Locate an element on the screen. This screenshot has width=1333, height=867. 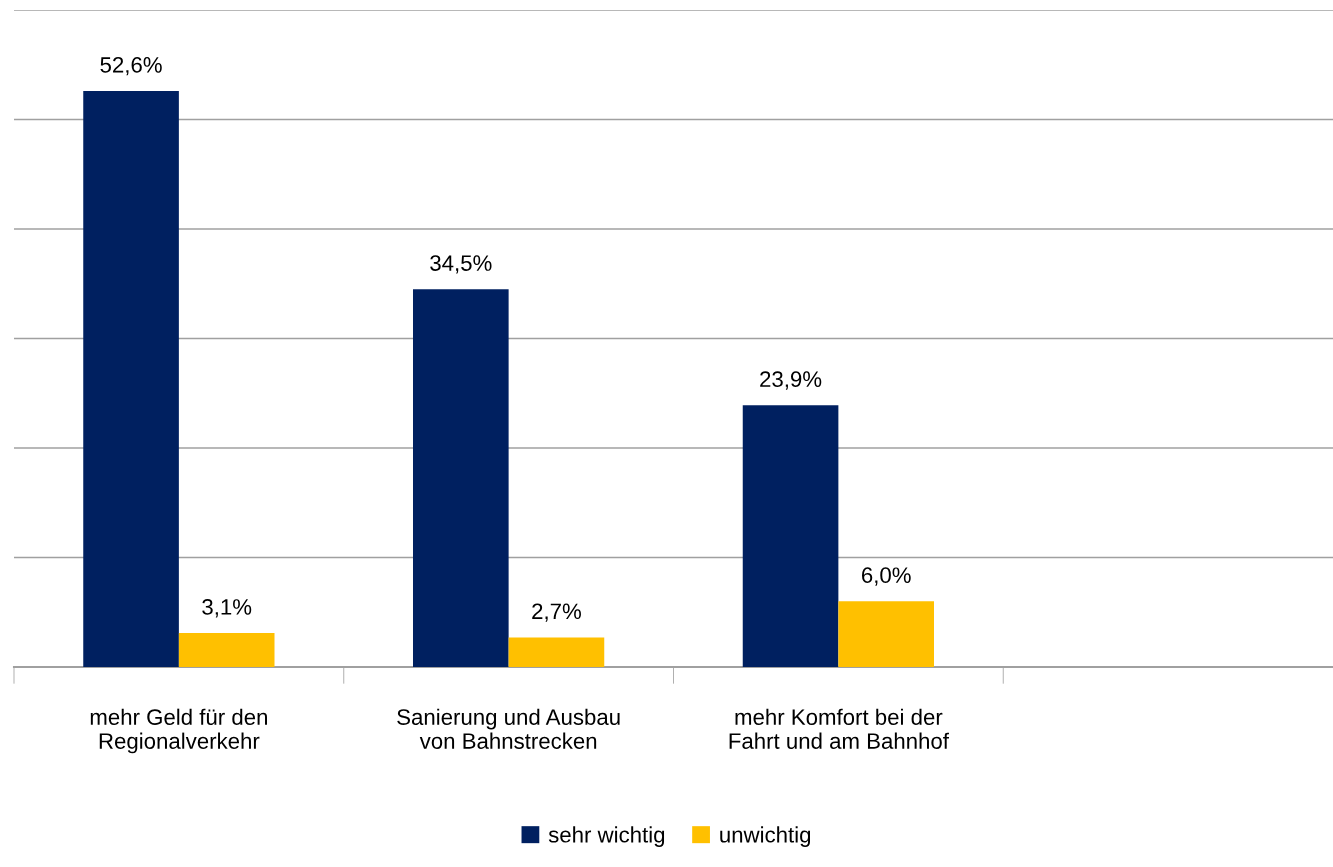
data-label: 3,1% is located at coordinates (227, 608).